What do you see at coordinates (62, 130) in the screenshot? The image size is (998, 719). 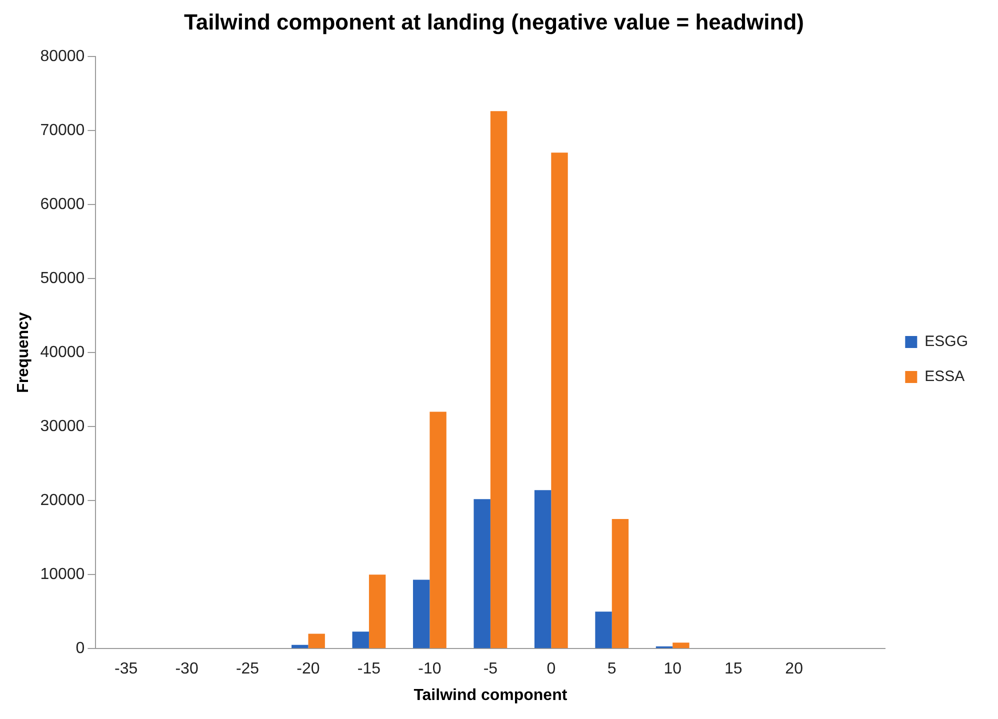 I see `y-tick-label: 70000` at bounding box center [62, 130].